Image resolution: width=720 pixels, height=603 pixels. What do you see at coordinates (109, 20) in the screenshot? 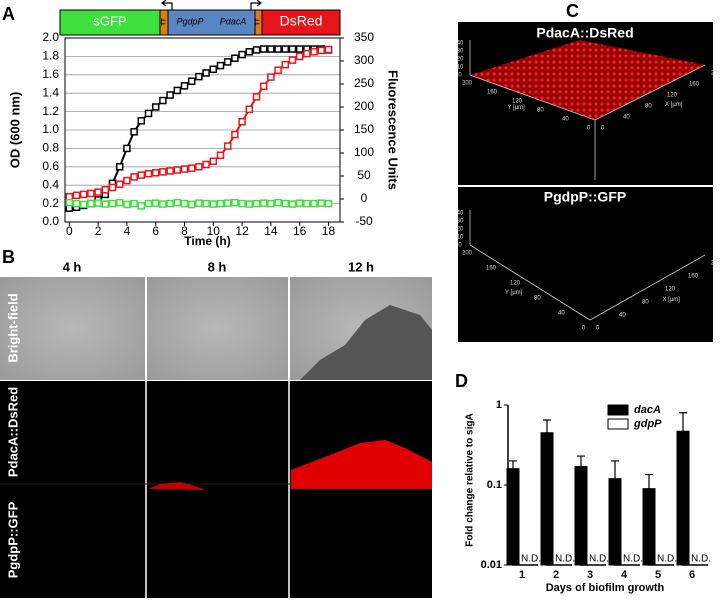
I see `gene-label: sGFP` at bounding box center [109, 20].